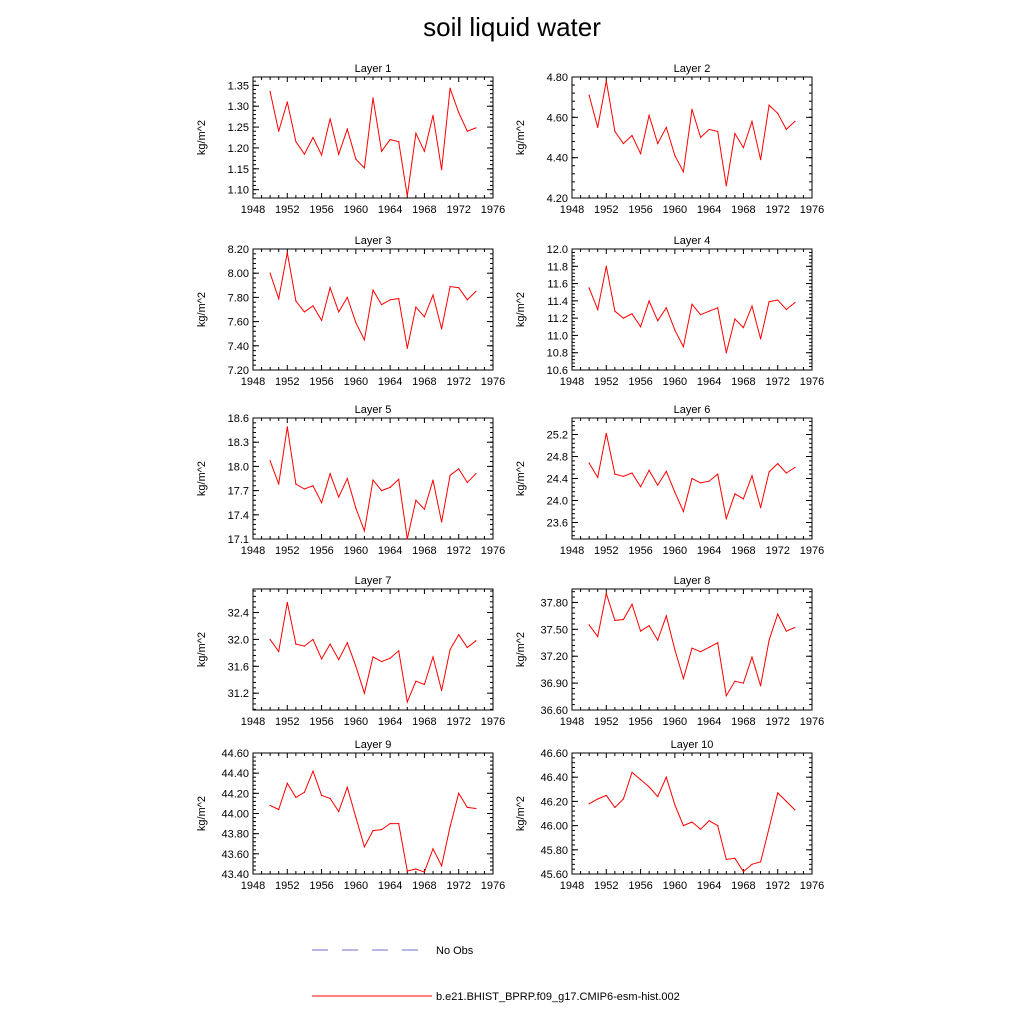  What do you see at coordinates (554, 754) in the screenshot?
I see `y-tick-label: 46.60` at bounding box center [554, 754].